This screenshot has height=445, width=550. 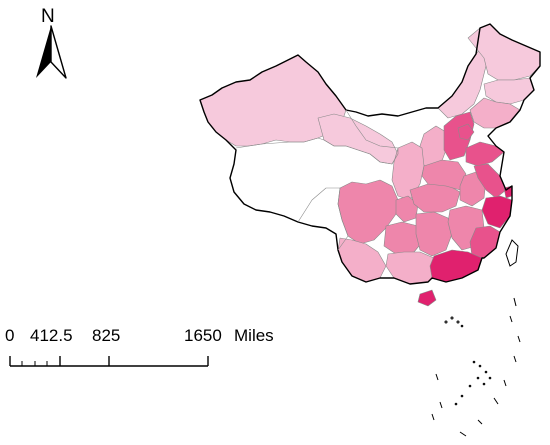 What do you see at coordinates (10, 335) in the screenshot?
I see `scale-tick-label-0: 0` at bounding box center [10, 335].